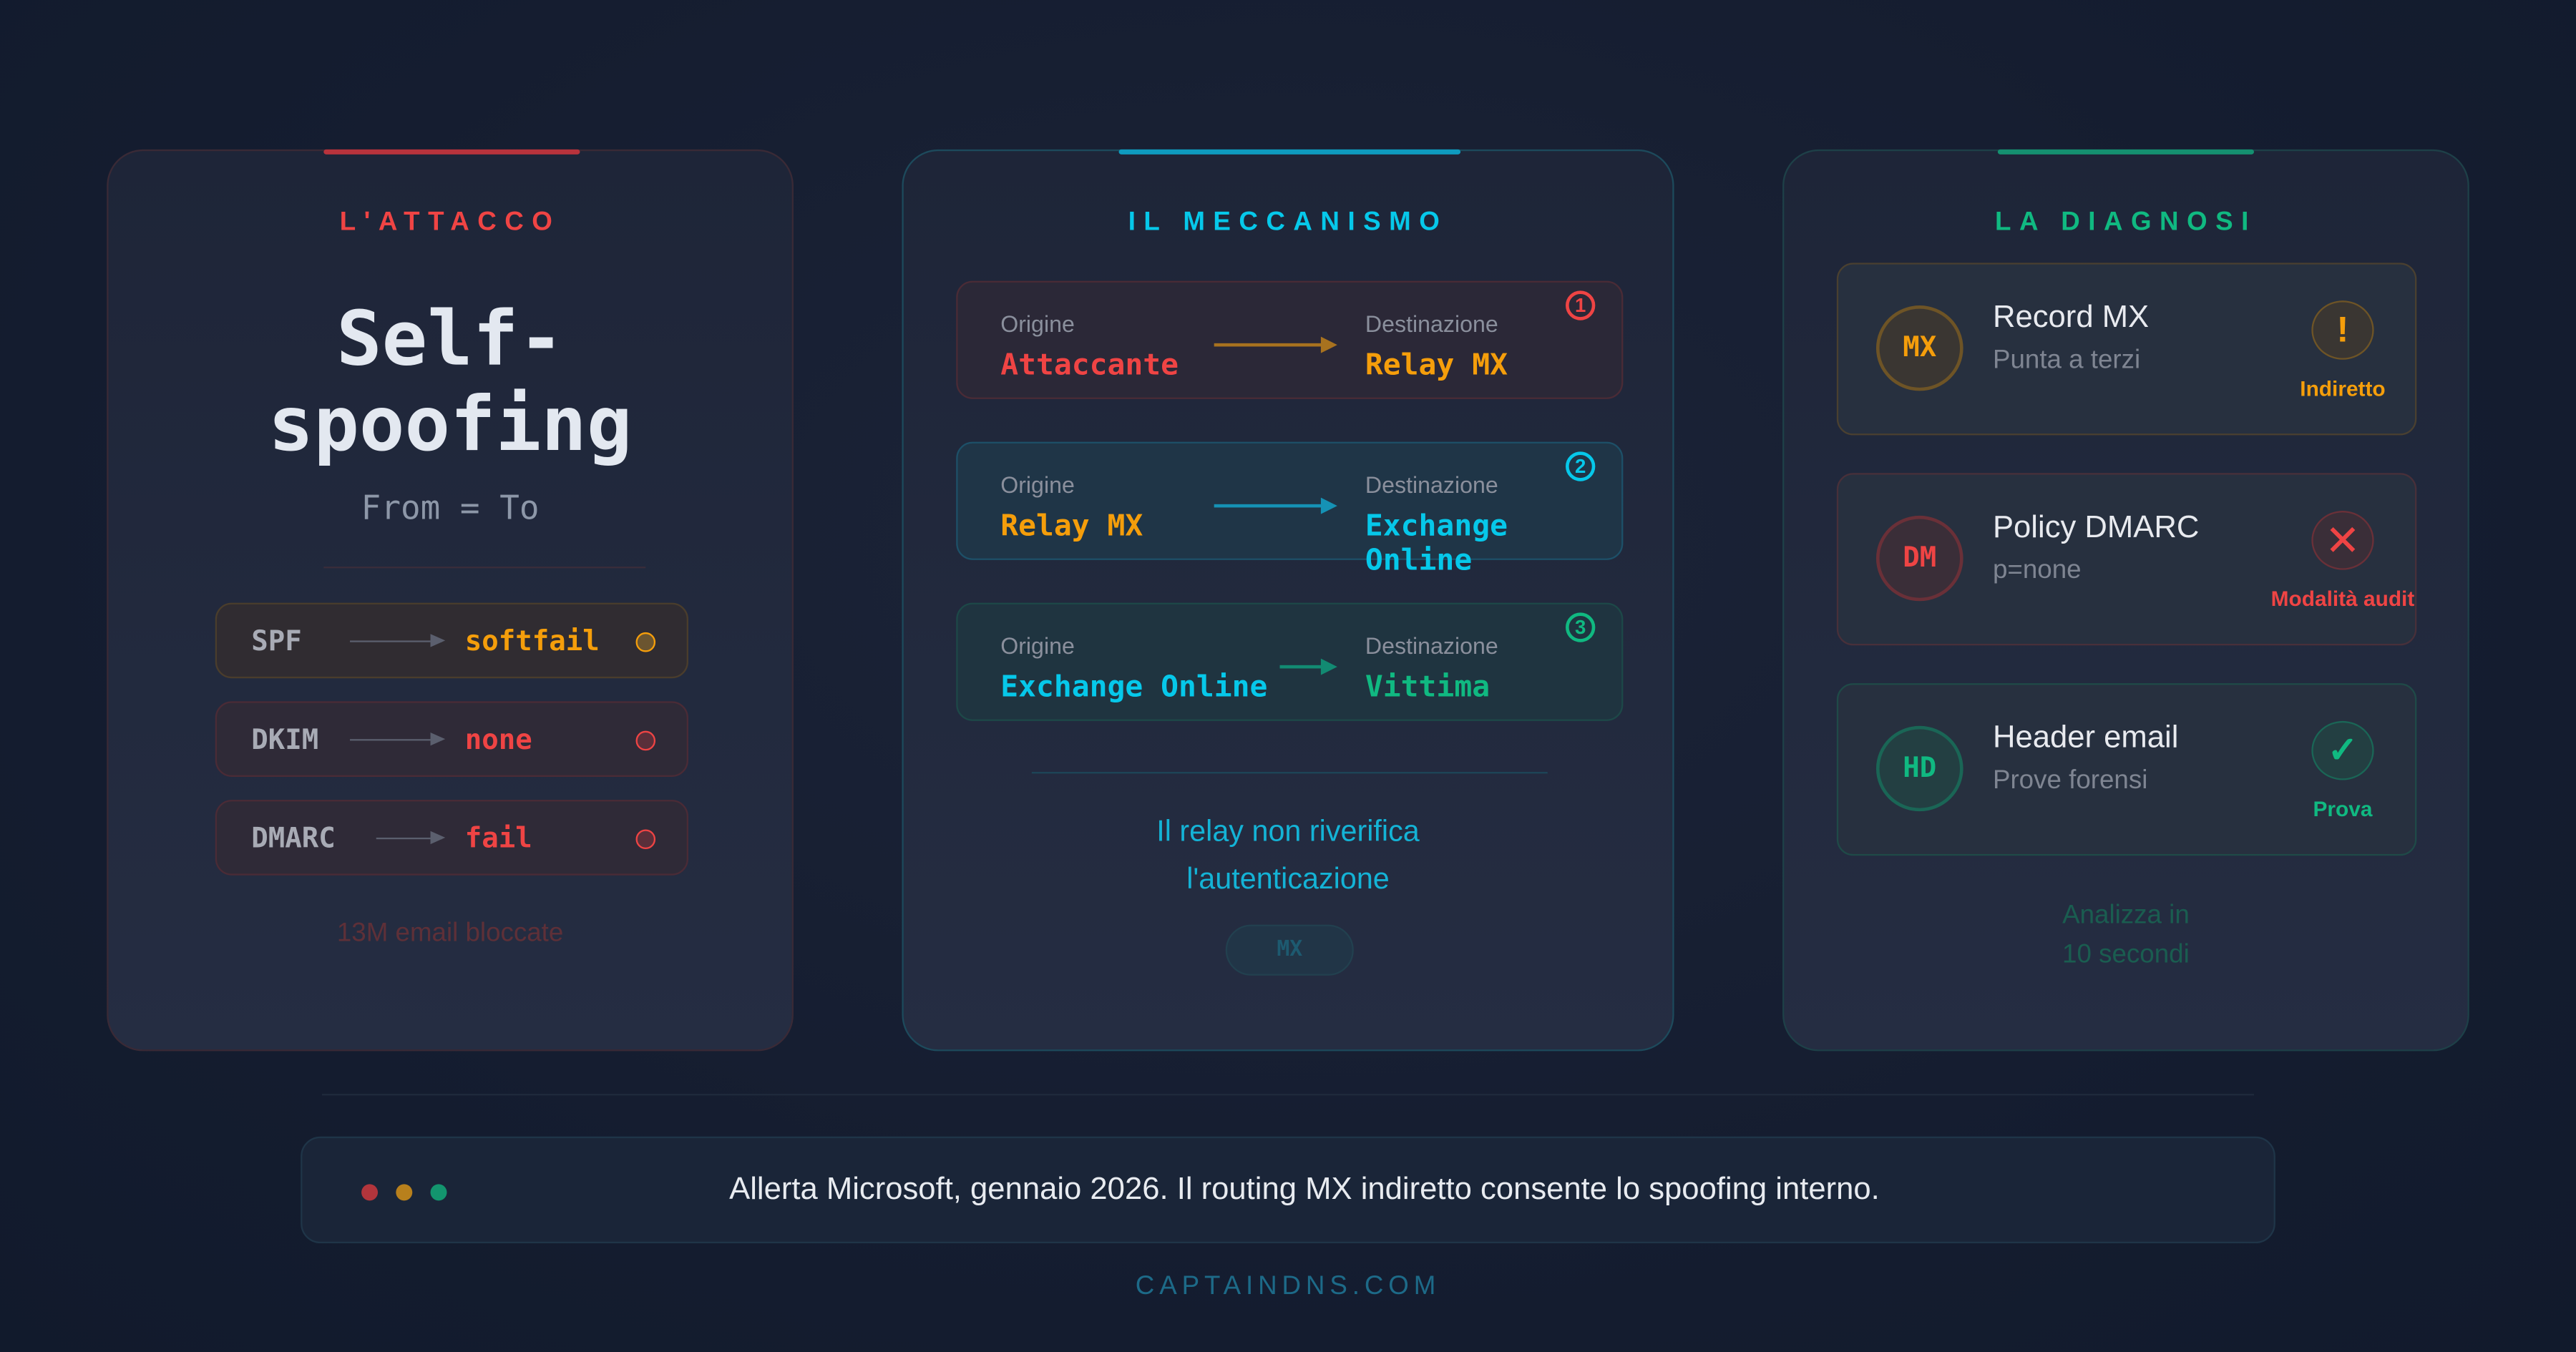  I want to click on step-number-icon: 3, so click(1581, 627).